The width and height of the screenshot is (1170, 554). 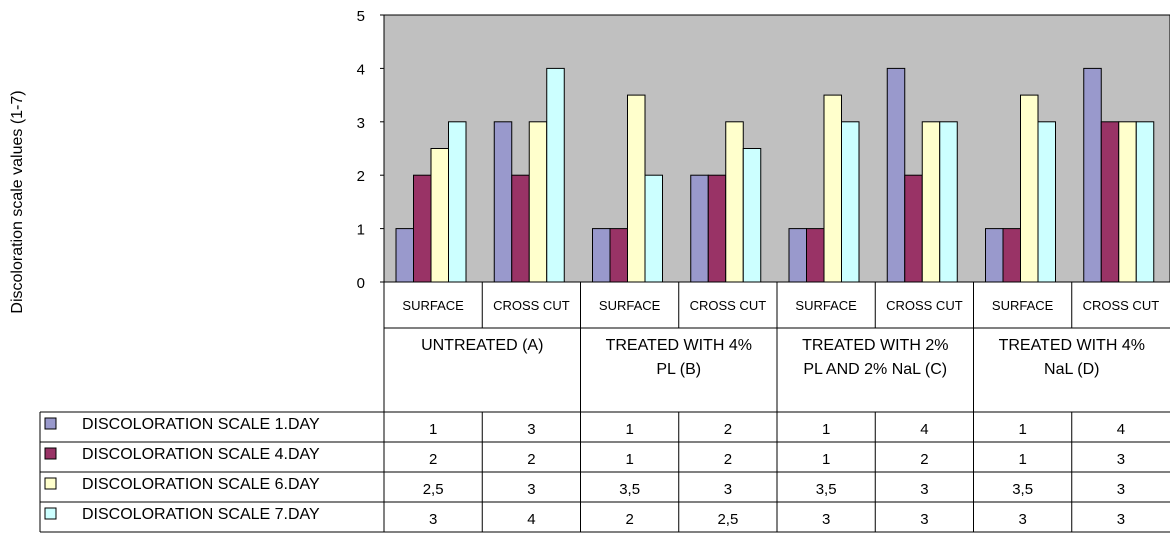 What do you see at coordinates (482, 345) in the screenshot?
I see `x-group-label: UNTREATED (A)` at bounding box center [482, 345].